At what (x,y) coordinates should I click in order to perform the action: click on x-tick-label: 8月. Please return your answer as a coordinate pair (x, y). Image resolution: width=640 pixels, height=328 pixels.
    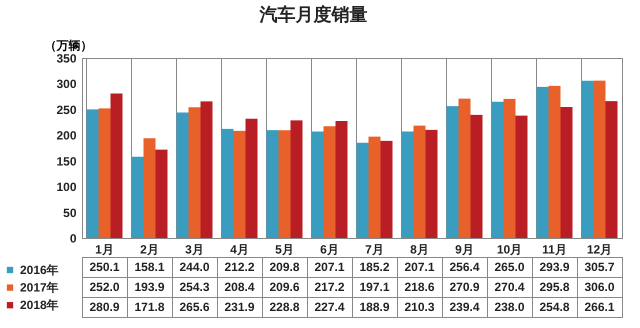
    Looking at the image, I should click on (419, 249).